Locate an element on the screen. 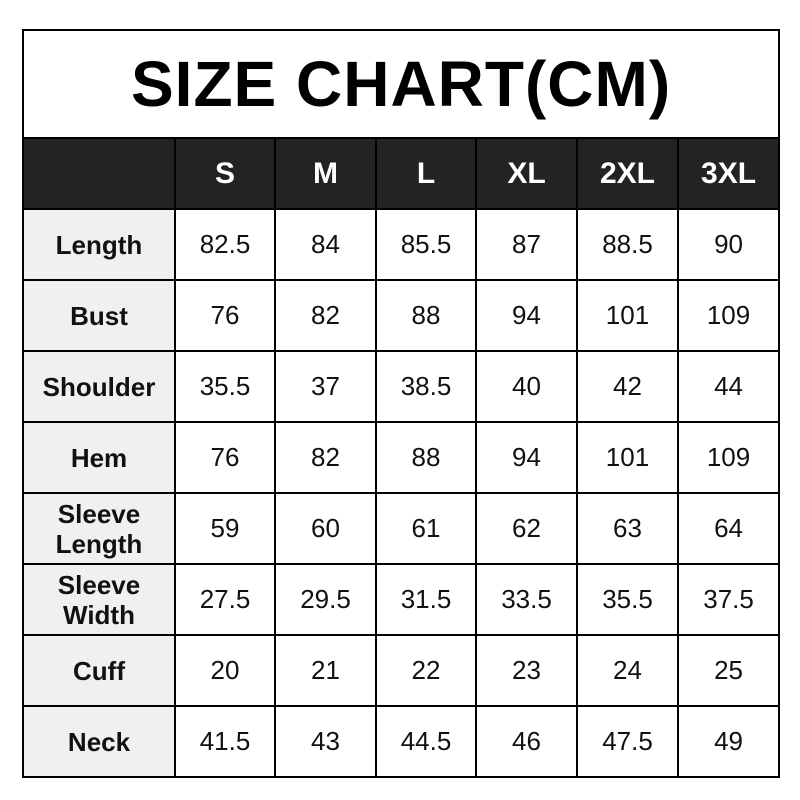  table-row: Neck 41.5 43 44.5 46 47.5 49 is located at coordinates (401, 741).